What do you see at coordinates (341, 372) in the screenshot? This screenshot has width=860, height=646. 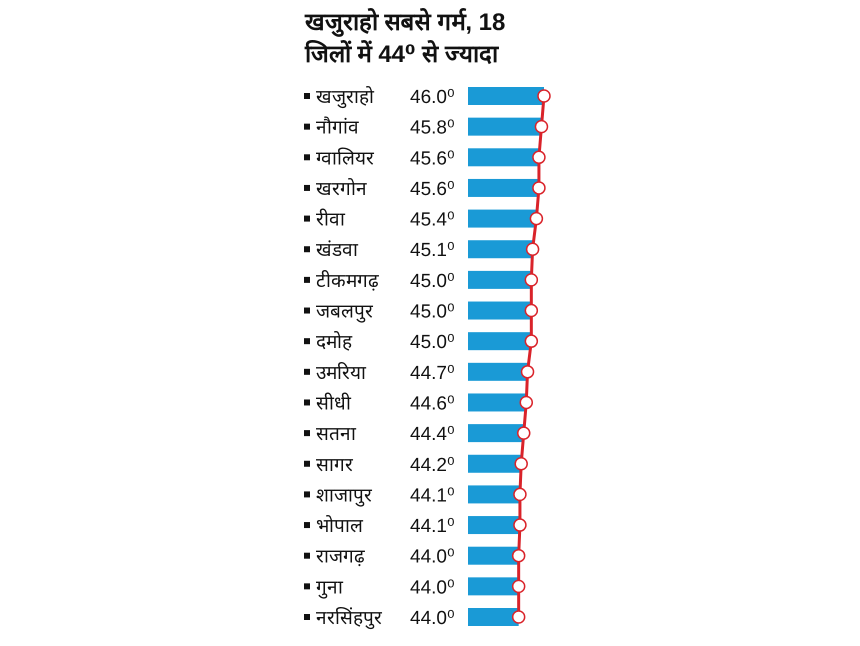 I see `y-tick-label: उमरिया` at bounding box center [341, 372].